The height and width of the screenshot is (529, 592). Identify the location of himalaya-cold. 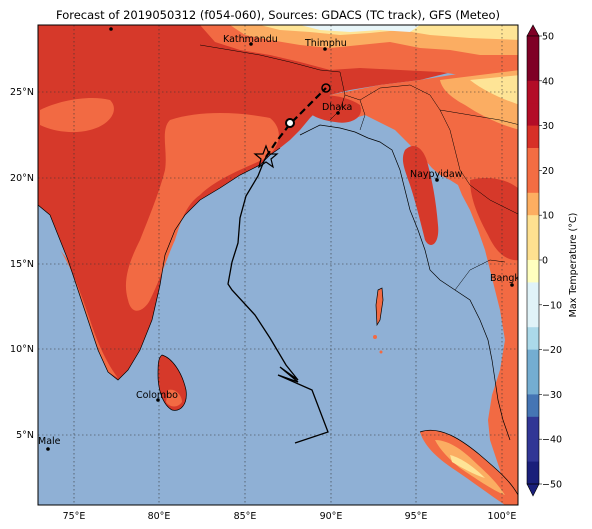
(360, 28).